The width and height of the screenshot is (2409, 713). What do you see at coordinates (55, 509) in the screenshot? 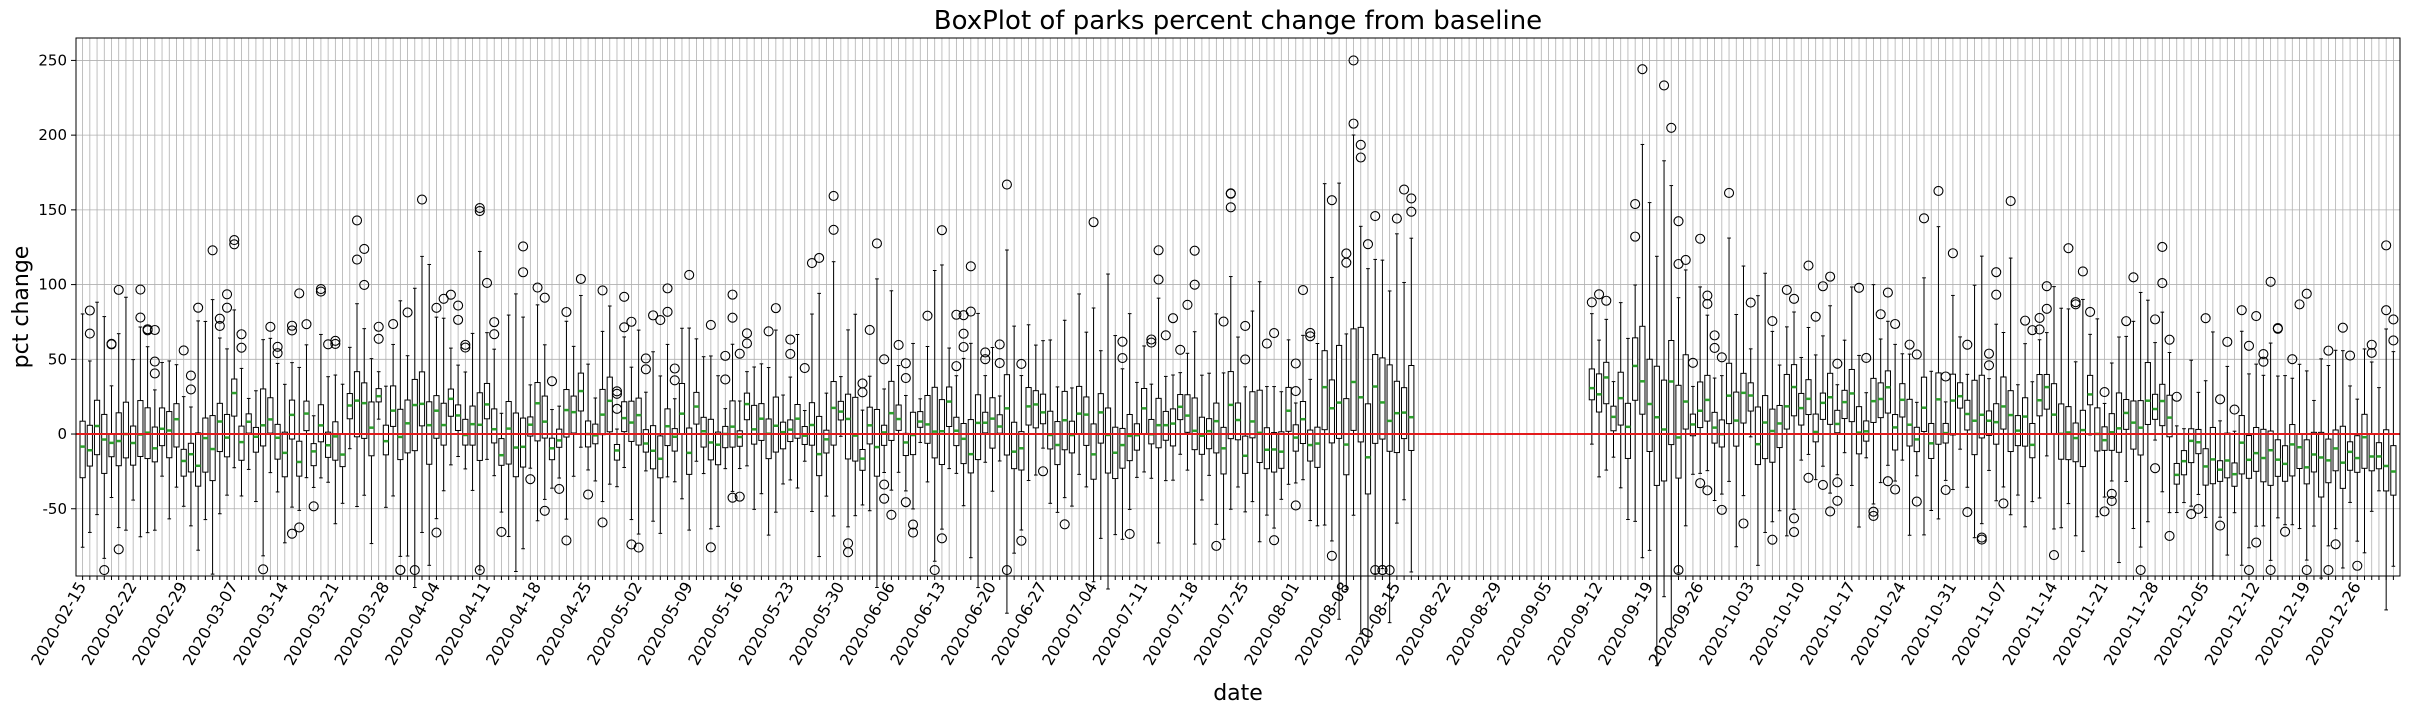
I see `y-tick-label: -50` at bounding box center [55, 509].